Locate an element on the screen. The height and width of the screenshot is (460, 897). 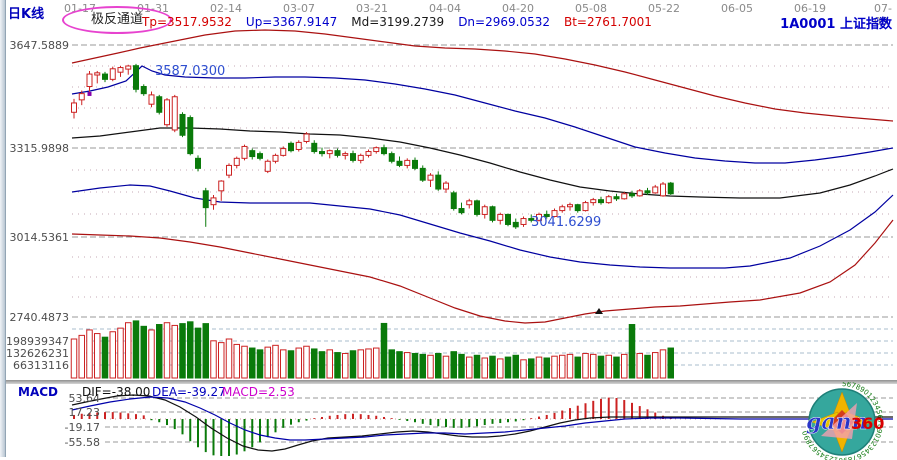
volume-bars is located at coordinates (372, 349).